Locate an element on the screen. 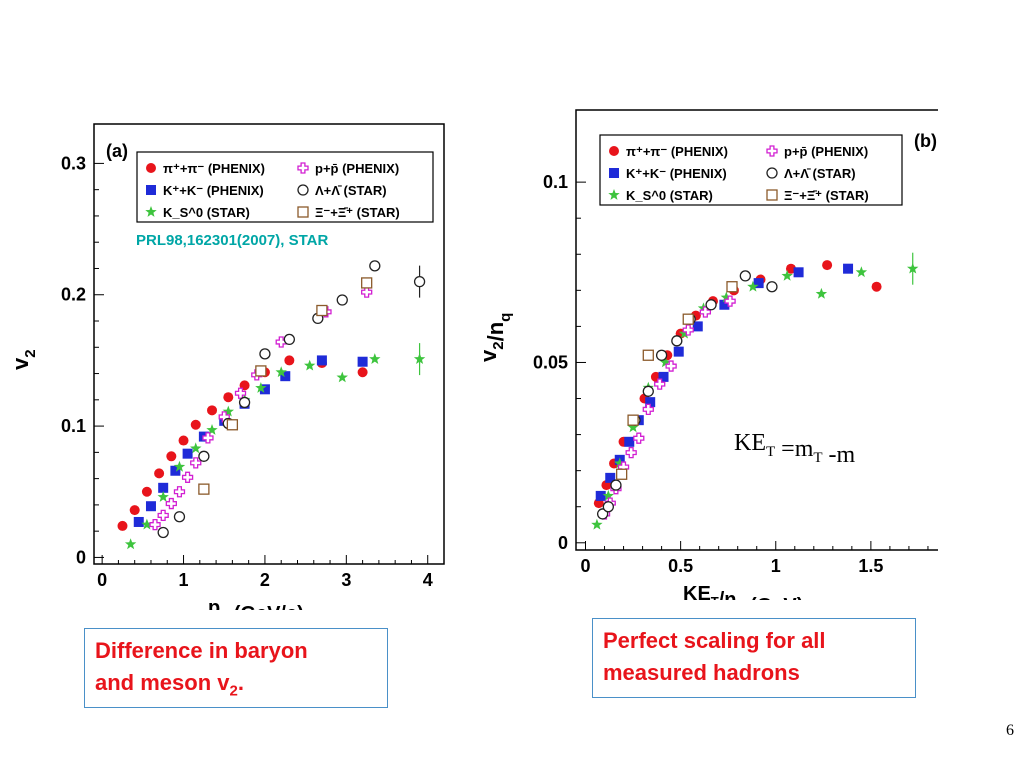 The image size is (1024, 768). ket-definition-annotation: KET =mT -m is located at coordinates (795, 449).